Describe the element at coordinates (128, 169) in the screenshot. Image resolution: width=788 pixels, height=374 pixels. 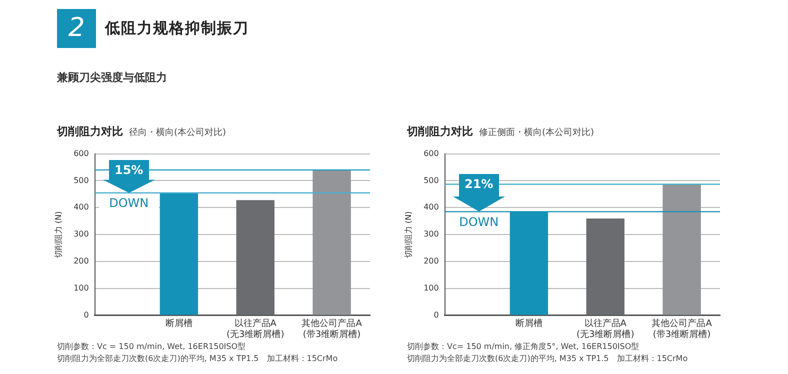
I see `annotation: 15%` at that location.